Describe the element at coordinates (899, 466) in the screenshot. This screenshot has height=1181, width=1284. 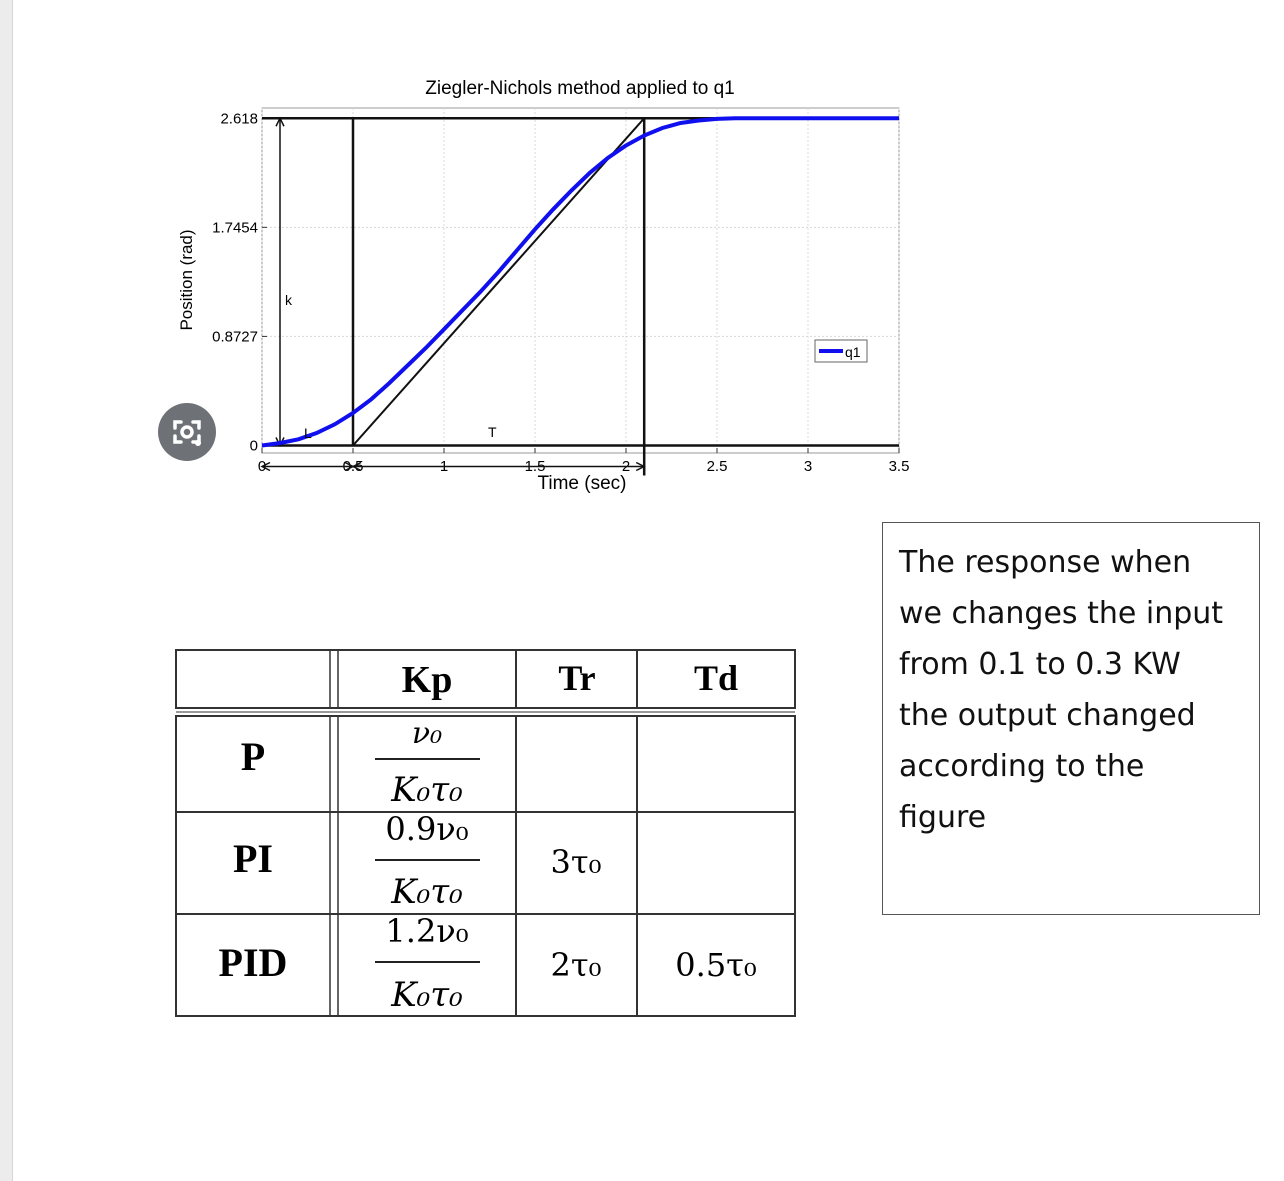
I see `x-tick-label: 3.5` at that location.